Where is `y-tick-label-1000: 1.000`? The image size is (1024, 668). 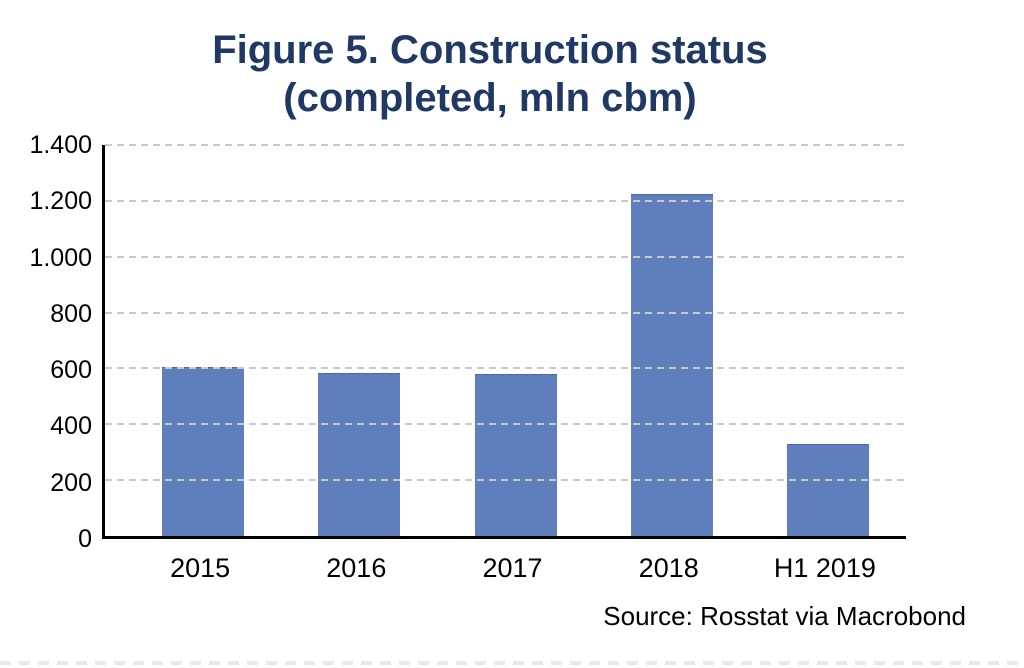
y-tick-label-1000: 1.000 is located at coordinates (60, 257).